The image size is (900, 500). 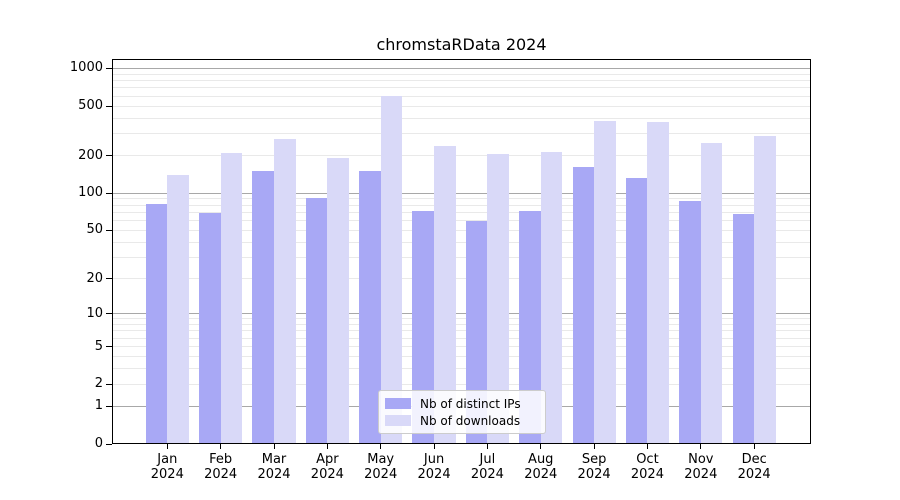 I want to click on legend-swatch-distinct-ips, so click(x=398, y=403).